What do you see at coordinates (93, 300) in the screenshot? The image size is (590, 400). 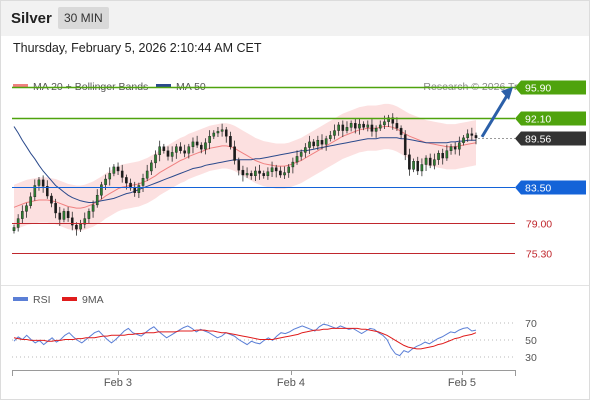 I see `rsi-legend-label: 9MA` at bounding box center [93, 300].